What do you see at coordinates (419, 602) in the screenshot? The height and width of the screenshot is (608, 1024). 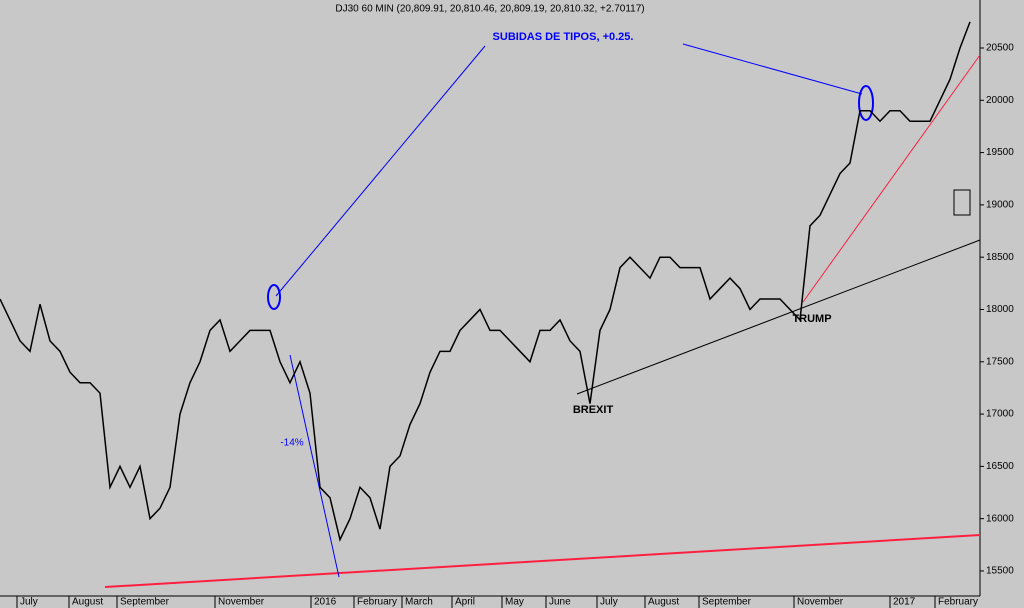 I see `x-tick-label: March` at bounding box center [419, 602].